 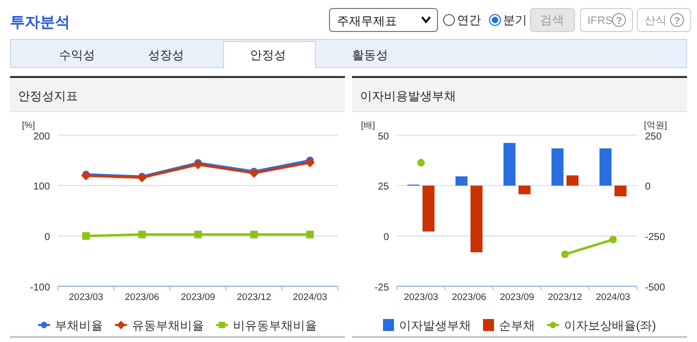 I want to click on text: 주재무제표, so click(x=367, y=21).